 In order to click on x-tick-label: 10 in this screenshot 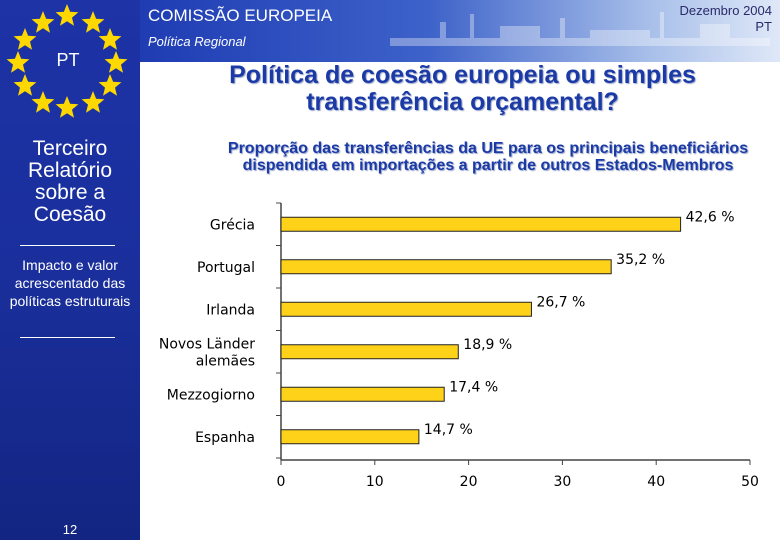, I will do `click(375, 482)`.